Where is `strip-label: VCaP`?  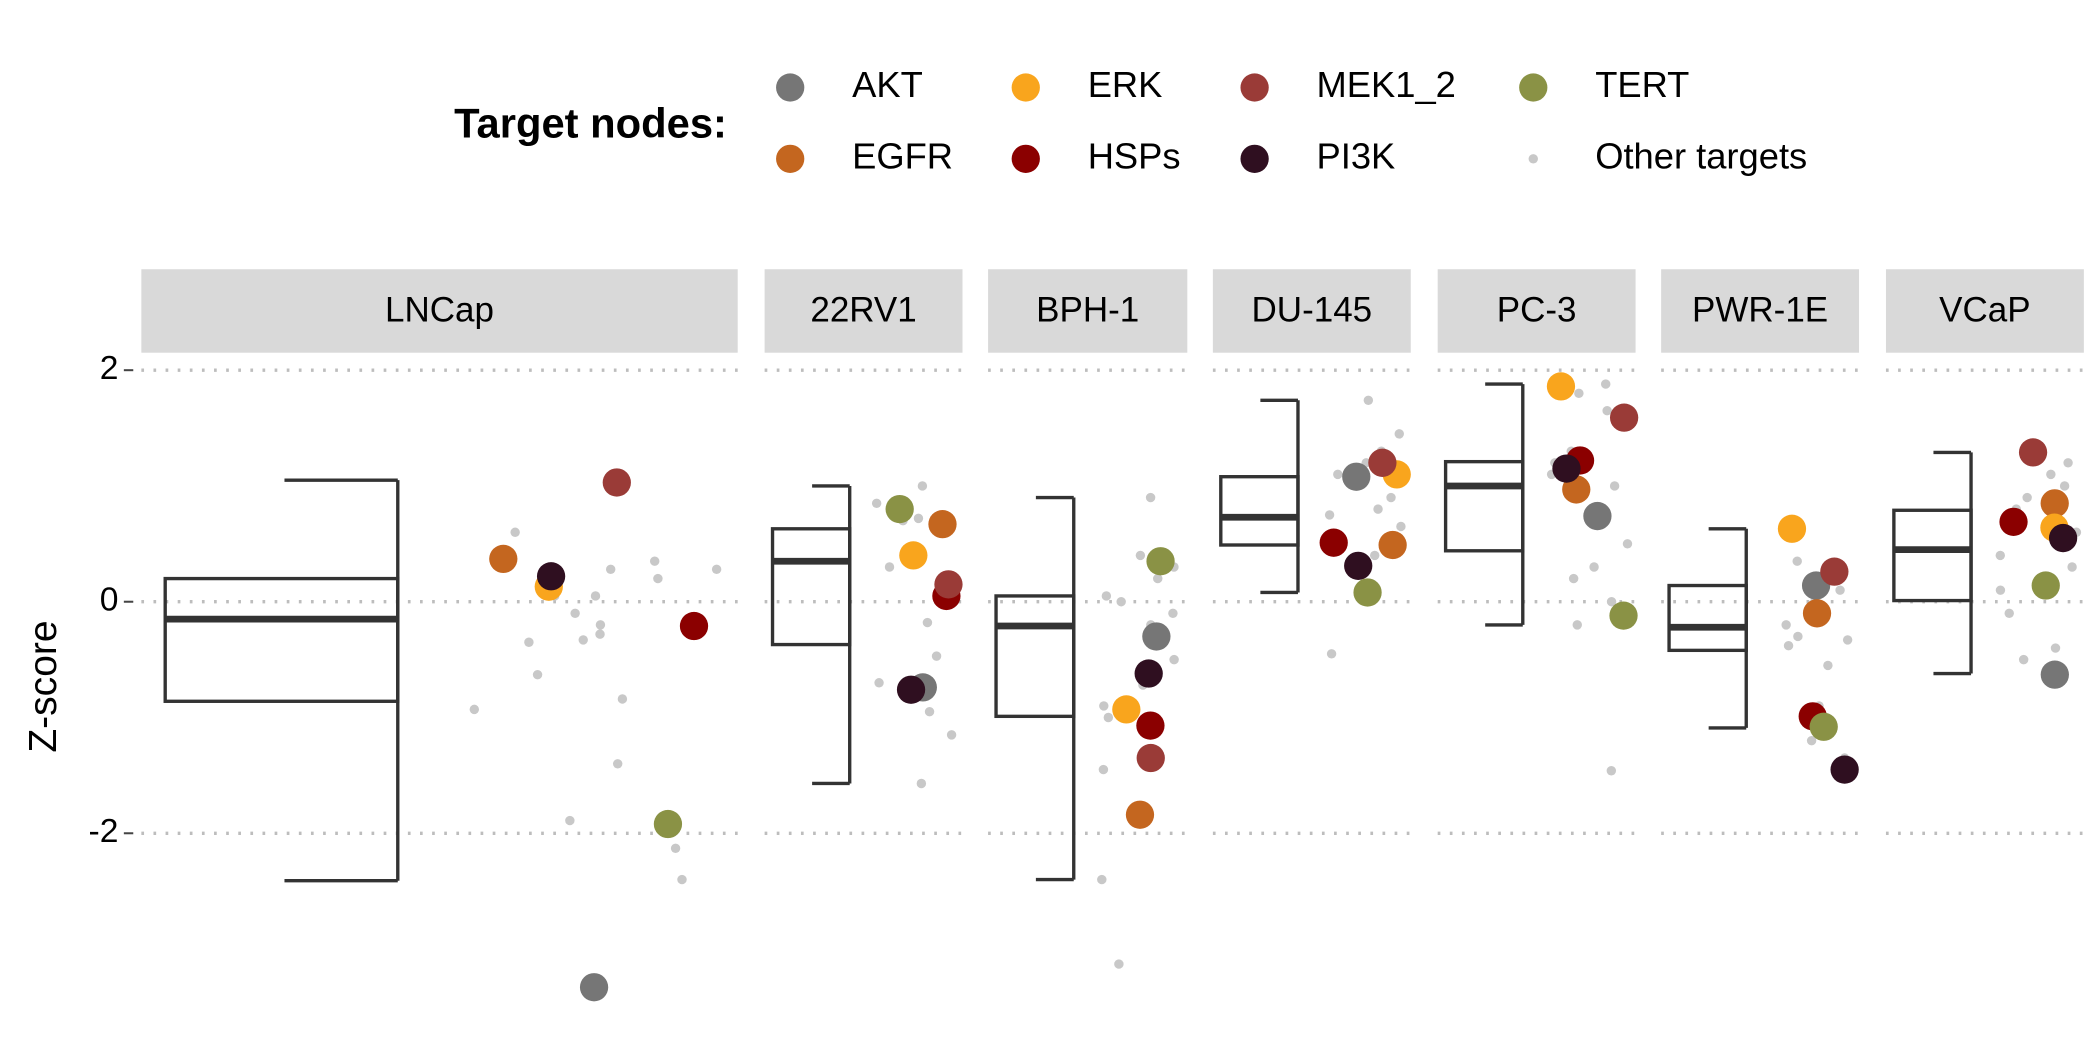 strip-label: VCaP is located at coordinates (1984, 310).